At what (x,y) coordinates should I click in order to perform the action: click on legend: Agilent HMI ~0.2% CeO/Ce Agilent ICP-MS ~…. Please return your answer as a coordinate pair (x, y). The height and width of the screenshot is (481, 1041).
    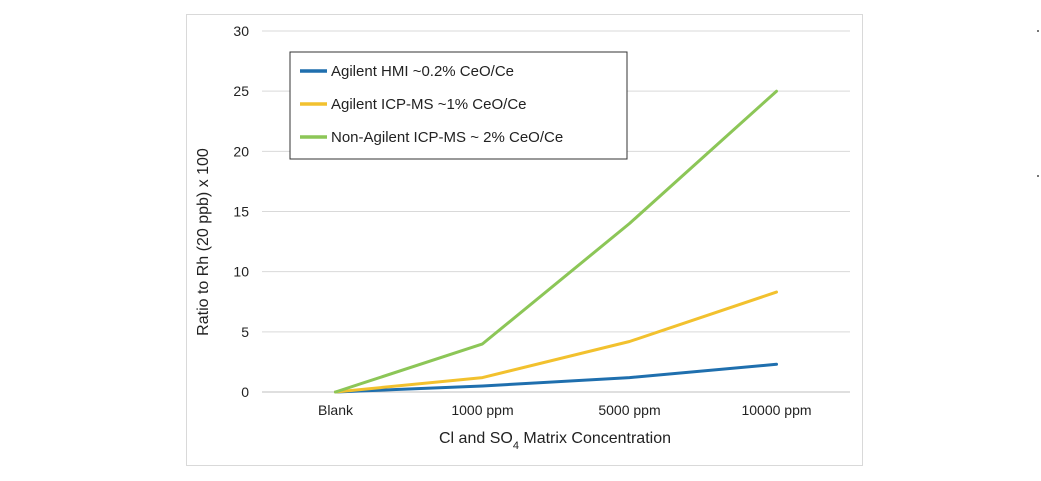
    Looking at the image, I should click on (431, 104).